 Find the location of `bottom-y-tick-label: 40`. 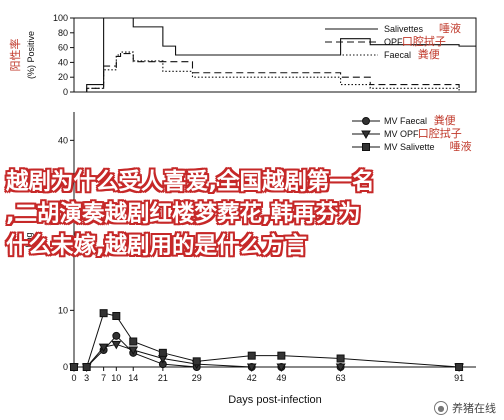

bottom-y-tick-label: 40 is located at coordinates (63, 140).